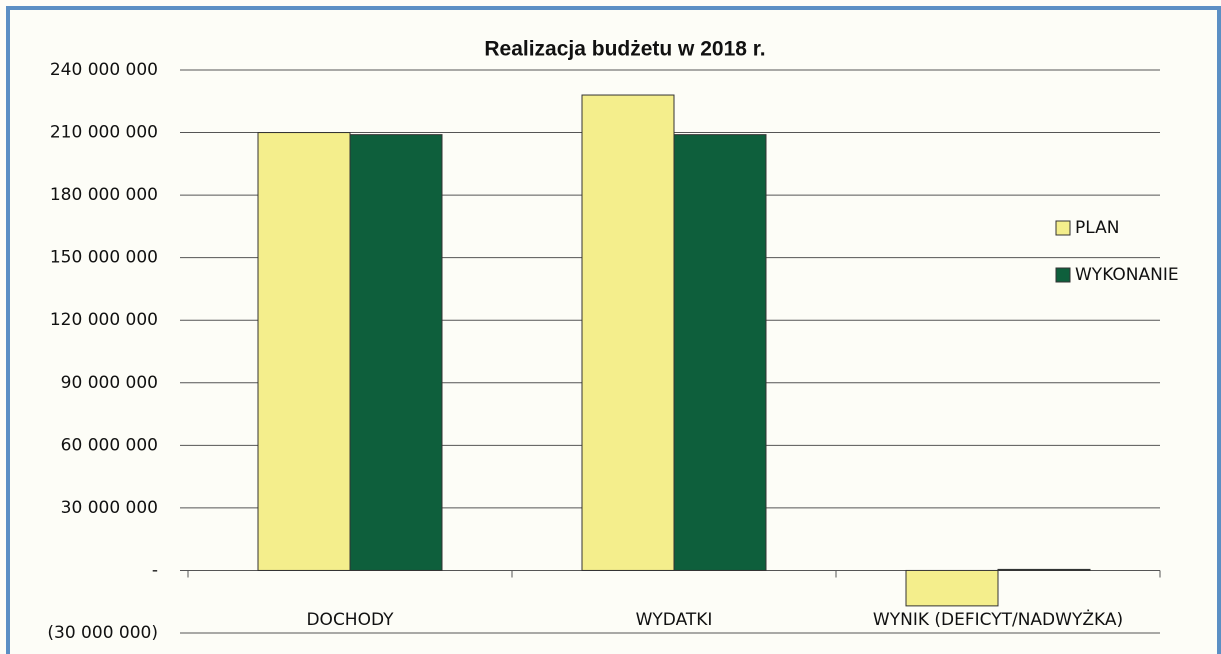  Describe the element at coordinates (624, 49) in the screenshot. I see `chart-title: Realizacja budżetu w 2018 r.` at that location.